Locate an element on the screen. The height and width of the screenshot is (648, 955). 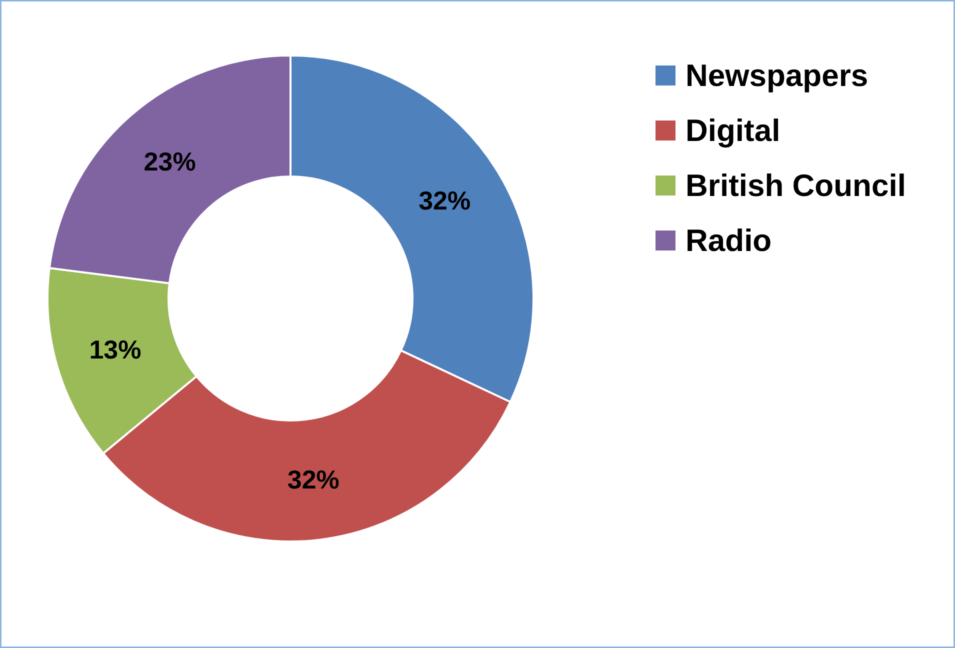
legend-label: Newspapers is located at coordinates (777, 75).